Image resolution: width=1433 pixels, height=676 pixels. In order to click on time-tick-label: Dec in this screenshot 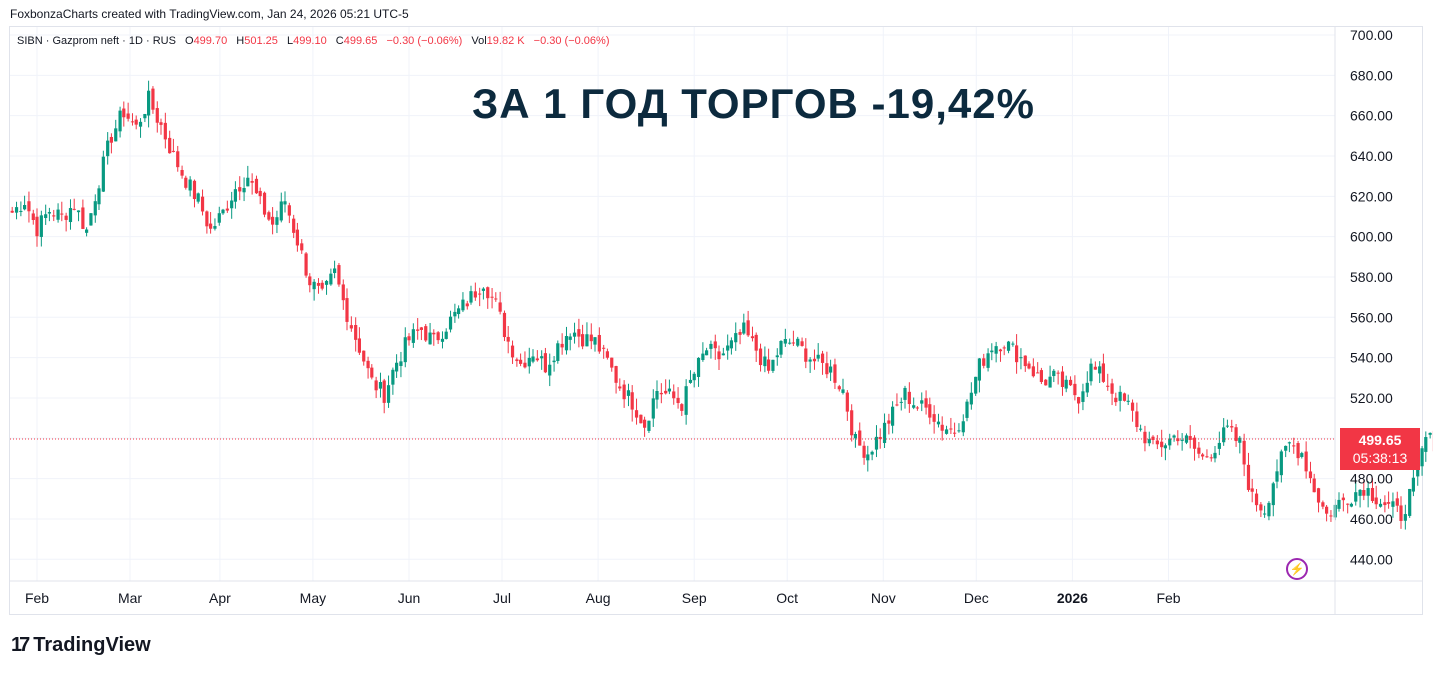, I will do `click(976, 598)`.